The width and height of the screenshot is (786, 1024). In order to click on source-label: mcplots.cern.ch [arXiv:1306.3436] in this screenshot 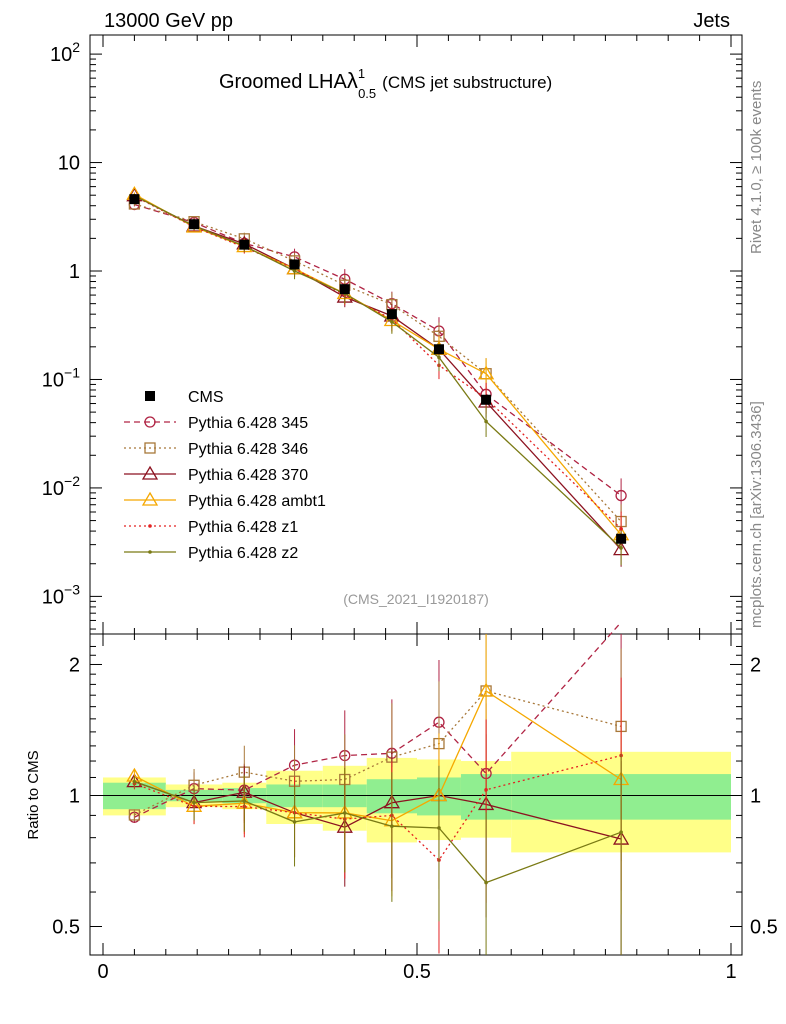, I will do `click(756, 514)`.